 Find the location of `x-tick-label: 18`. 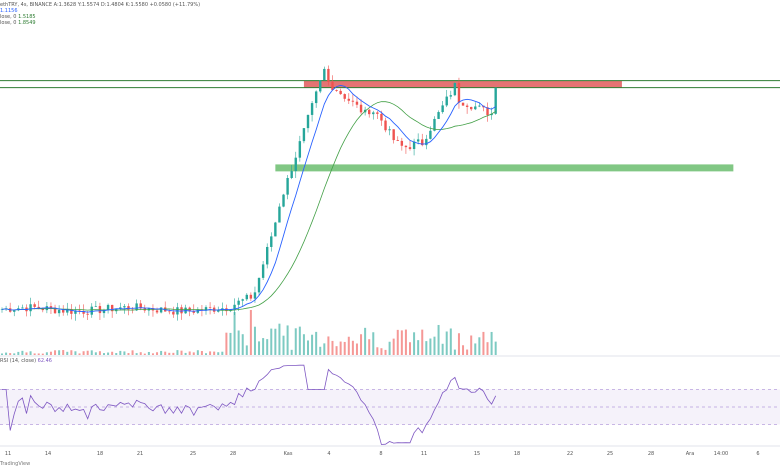

x-tick-label: 18 is located at coordinates (100, 454).